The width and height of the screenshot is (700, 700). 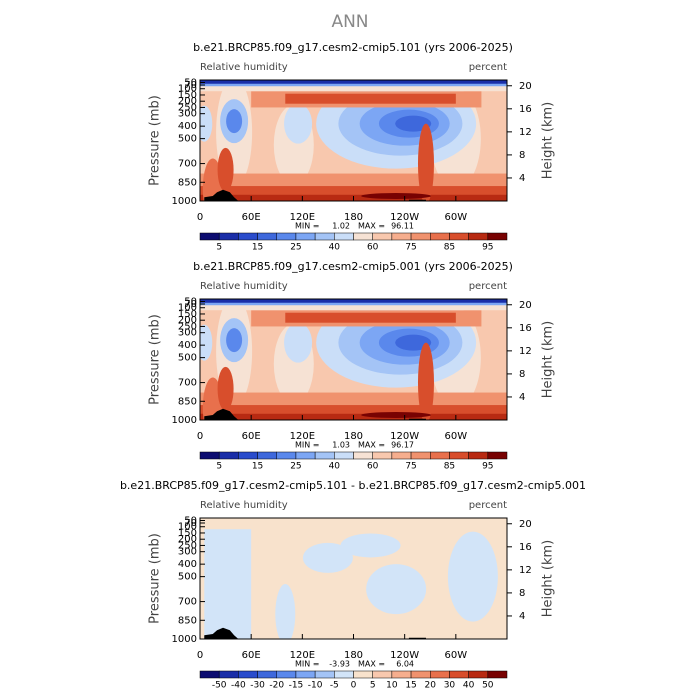 I want to click on y-tick-label: 1000, so click(x=184, y=420).